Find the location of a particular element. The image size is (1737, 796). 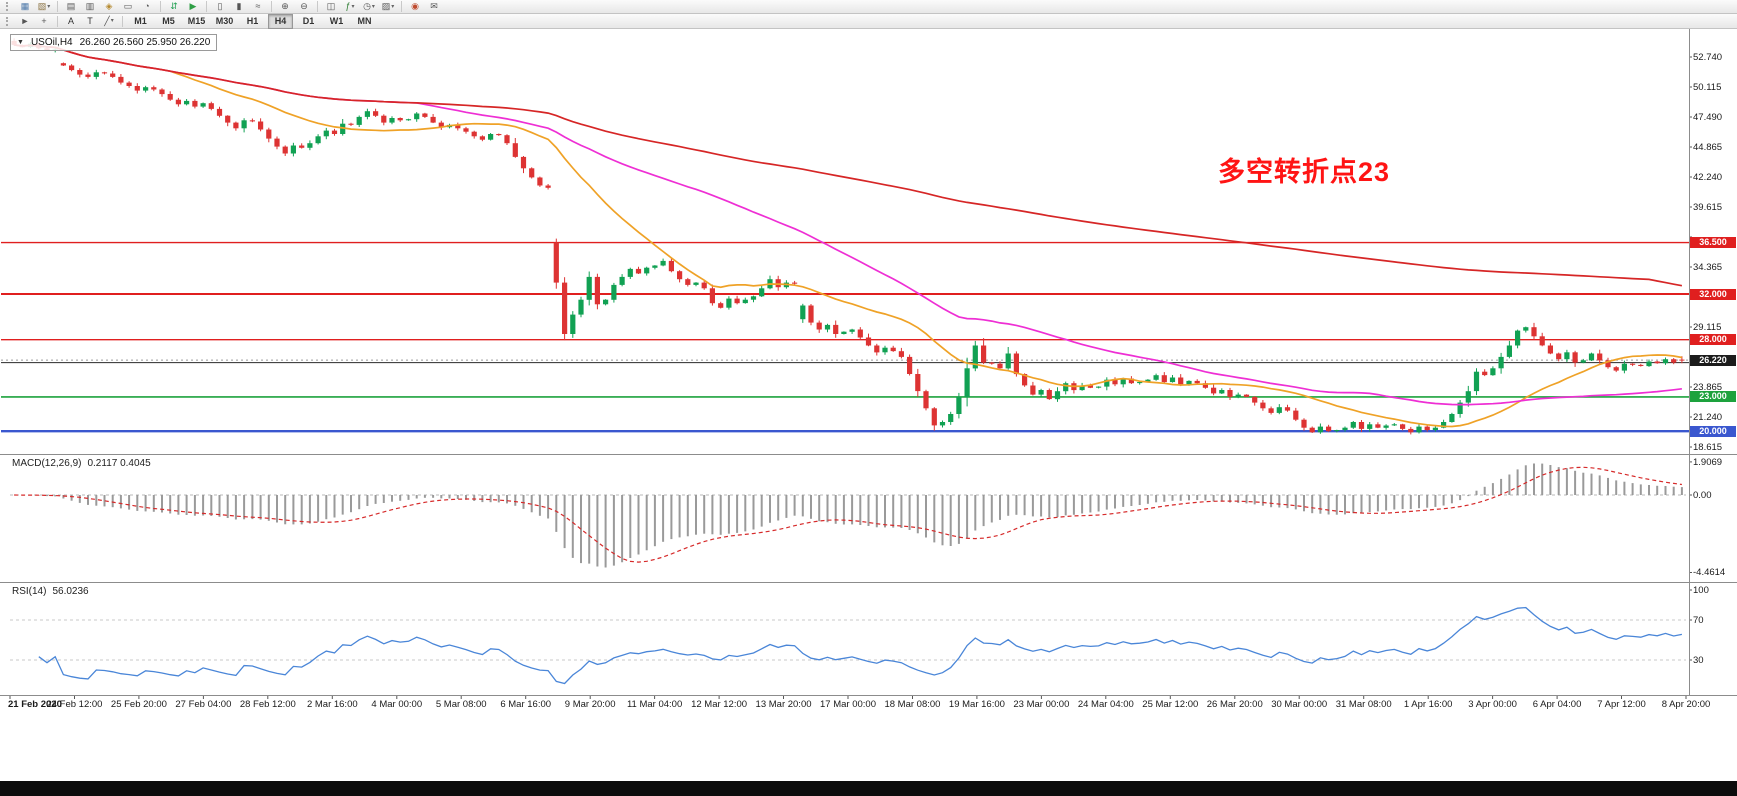

strategy-tester-button: ◔ is located at coordinates (147, 7).